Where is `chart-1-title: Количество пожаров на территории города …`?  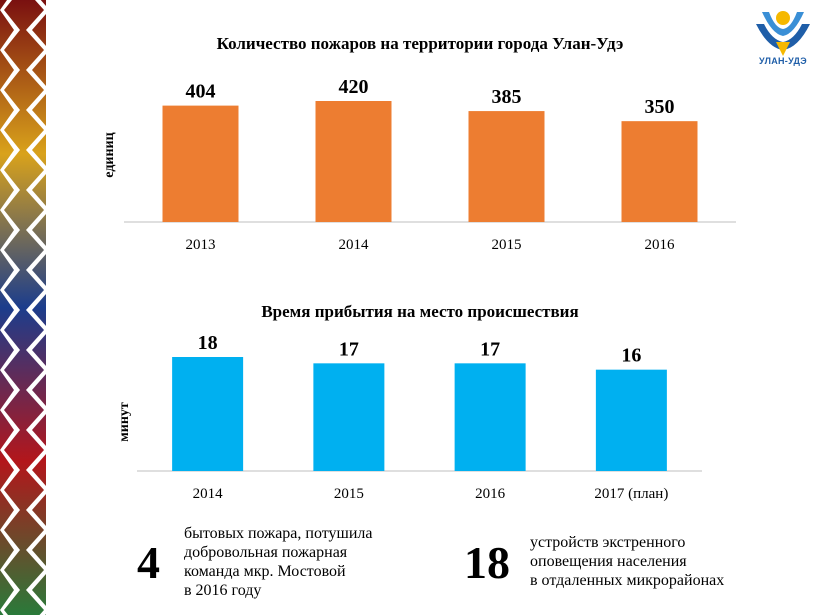 chart-1-title: Количество пожаров на территории города … is located at coordinates (420, 43).